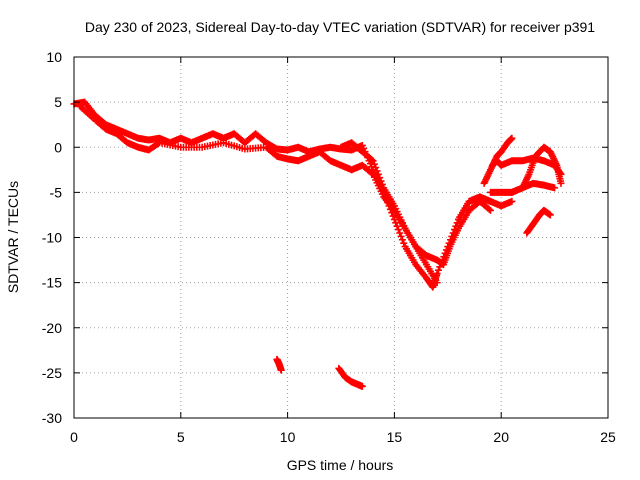 The image size is (640, 480). What do you see at coordinates (52, 373) in the screenshot?
I see `y-tick-label: -25` at bounding box center [52, 373].